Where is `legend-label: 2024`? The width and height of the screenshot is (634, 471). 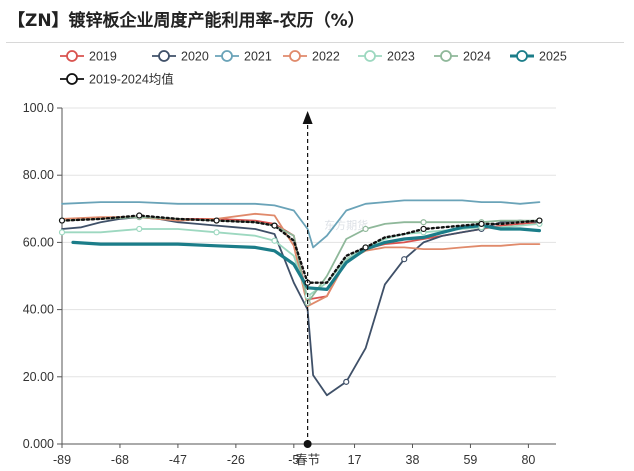
legend-label: 2024 is located at coordinates (477, 57).